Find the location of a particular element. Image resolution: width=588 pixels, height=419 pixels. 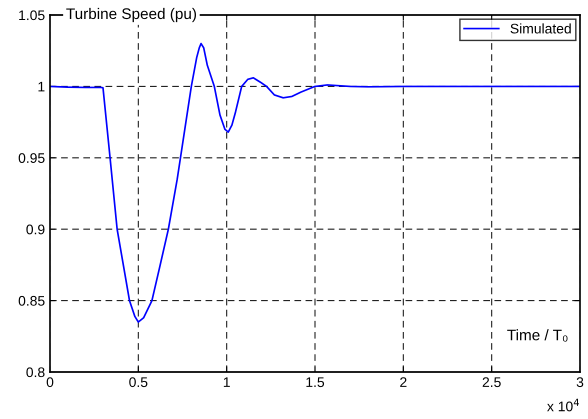

y-tick-label: 1 is located at coordinates (41, 87).